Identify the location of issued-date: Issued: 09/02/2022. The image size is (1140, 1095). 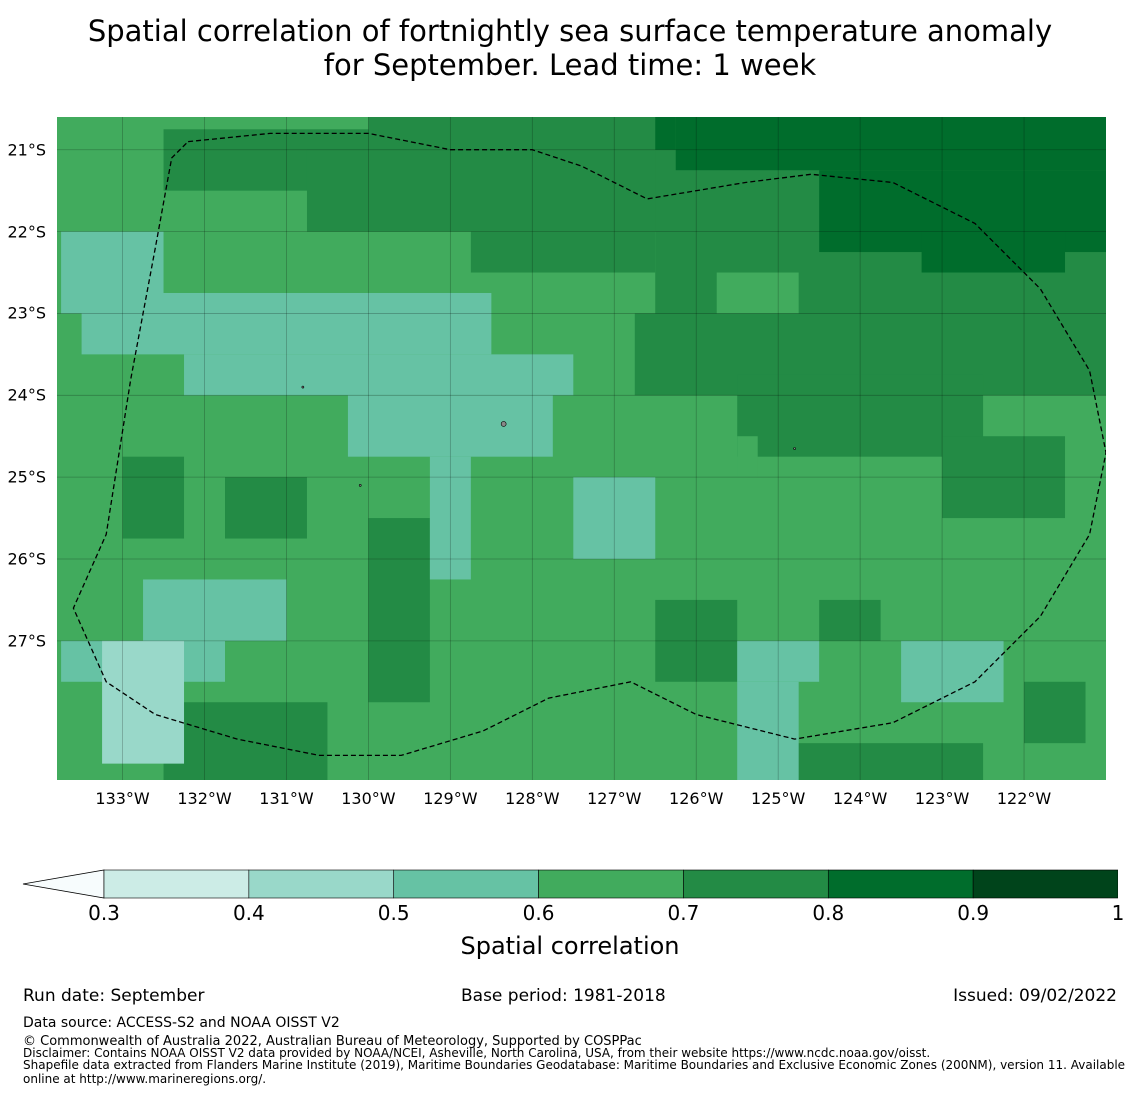
(1035, 996).